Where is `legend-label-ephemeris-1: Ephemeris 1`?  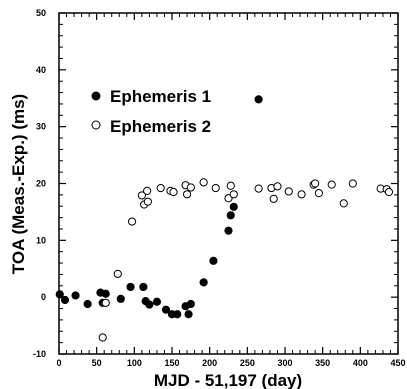 legend-label-ephemeris-1: Ephemeris 1 is located at coordinates (160, 96).